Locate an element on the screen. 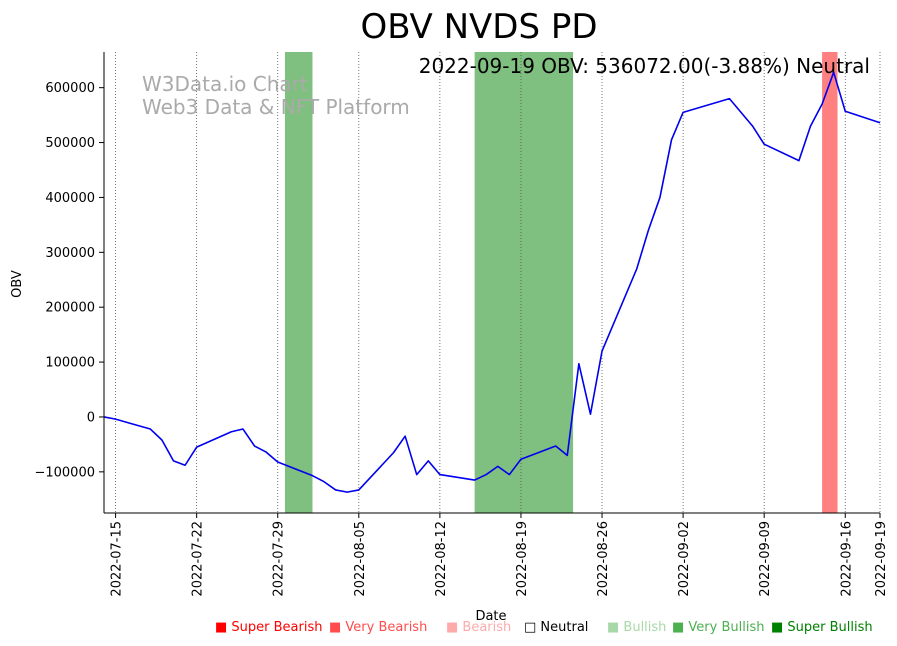 The image size is (897, 646). watermark: W3Data.io Chart Web3 Data & NFT Platform is located at coordinates (276, 95).